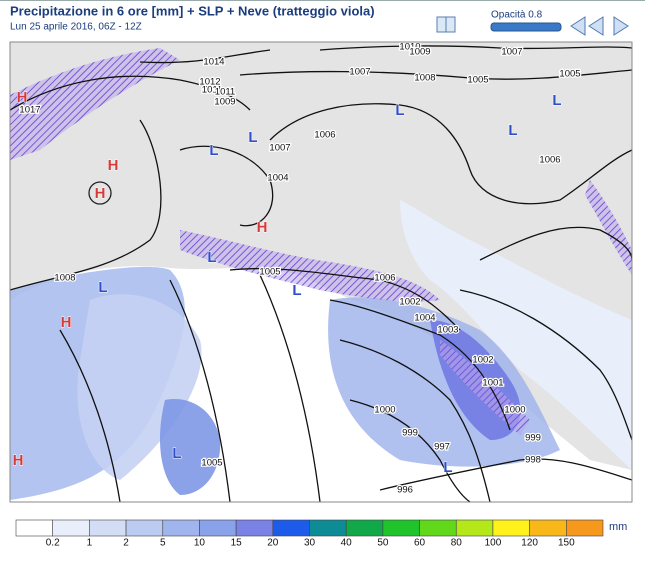  Describe the element at coordinates (190, 447) in the screenshot. I see `precip-corsica` at that location.